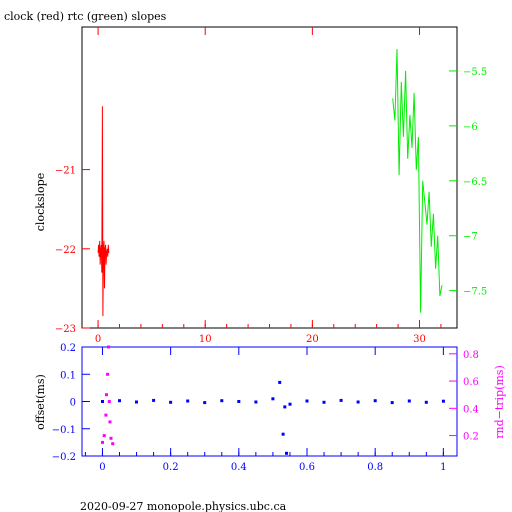 The width and height of the screenshot is (512, 512). Describe the element at coordinates (419, 339) in the screenshot. I see `top-x-tick-label-3: 30` at that location.